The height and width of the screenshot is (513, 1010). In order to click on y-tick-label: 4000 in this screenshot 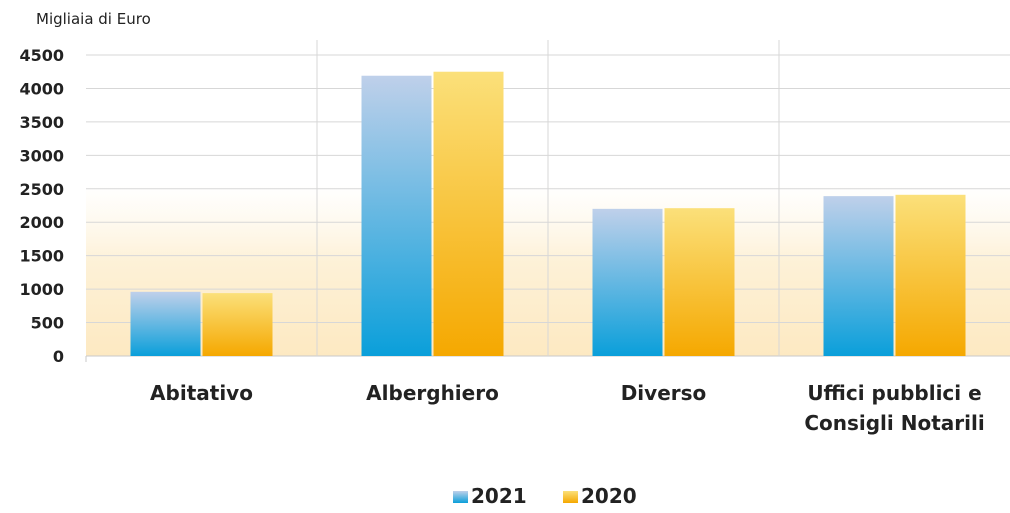, I will do `click(41, 88)`.